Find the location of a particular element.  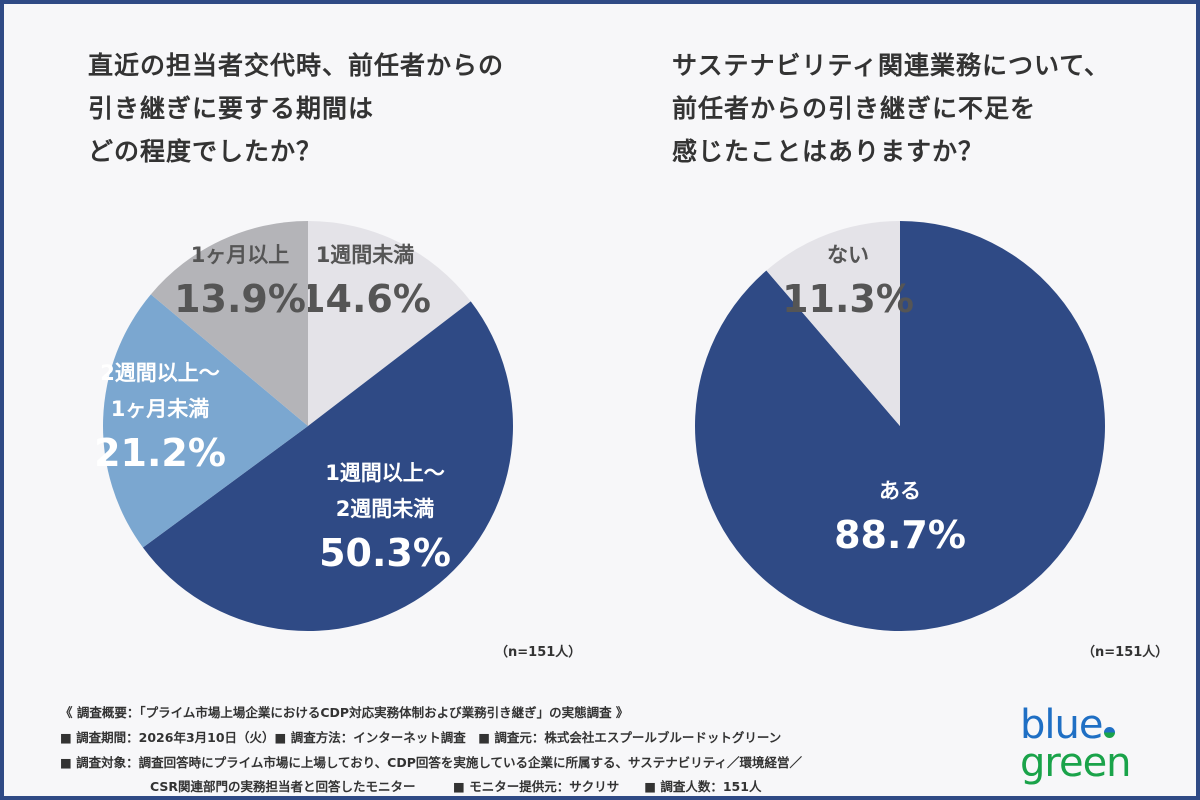

title-line: どの程度でしたか？ is located at coordinates (205, 151).